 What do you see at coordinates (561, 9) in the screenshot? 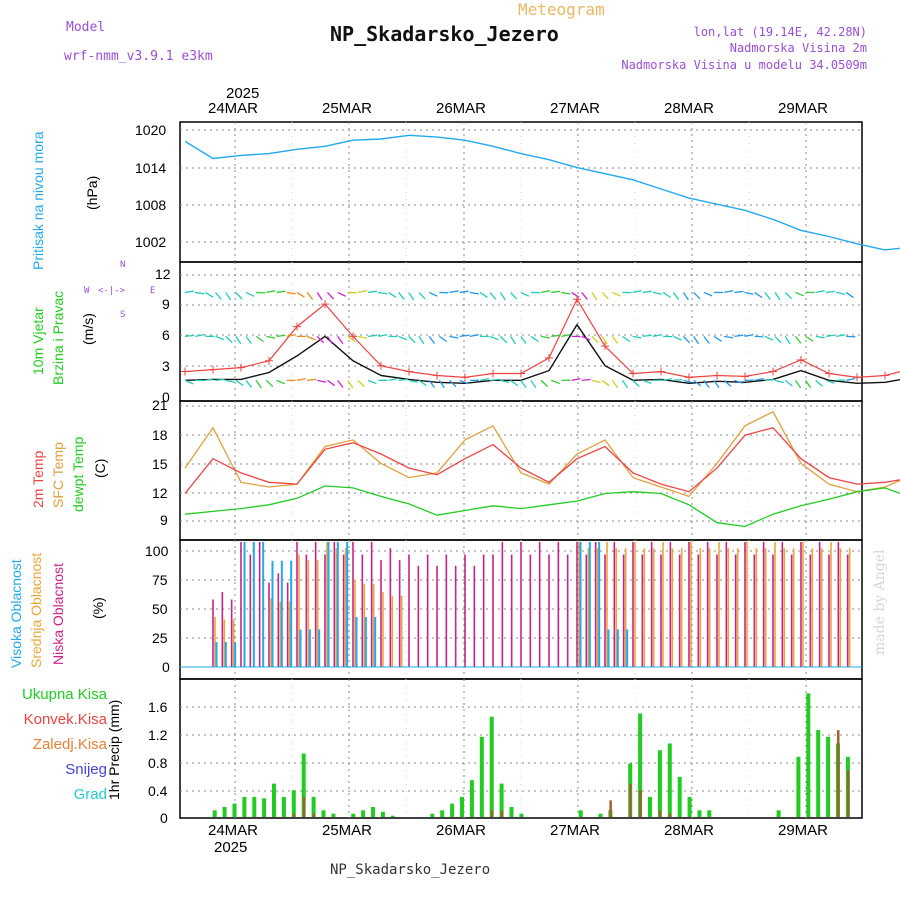
I see `meteogram-title: Meteogram` at bounding box center [561, 9].